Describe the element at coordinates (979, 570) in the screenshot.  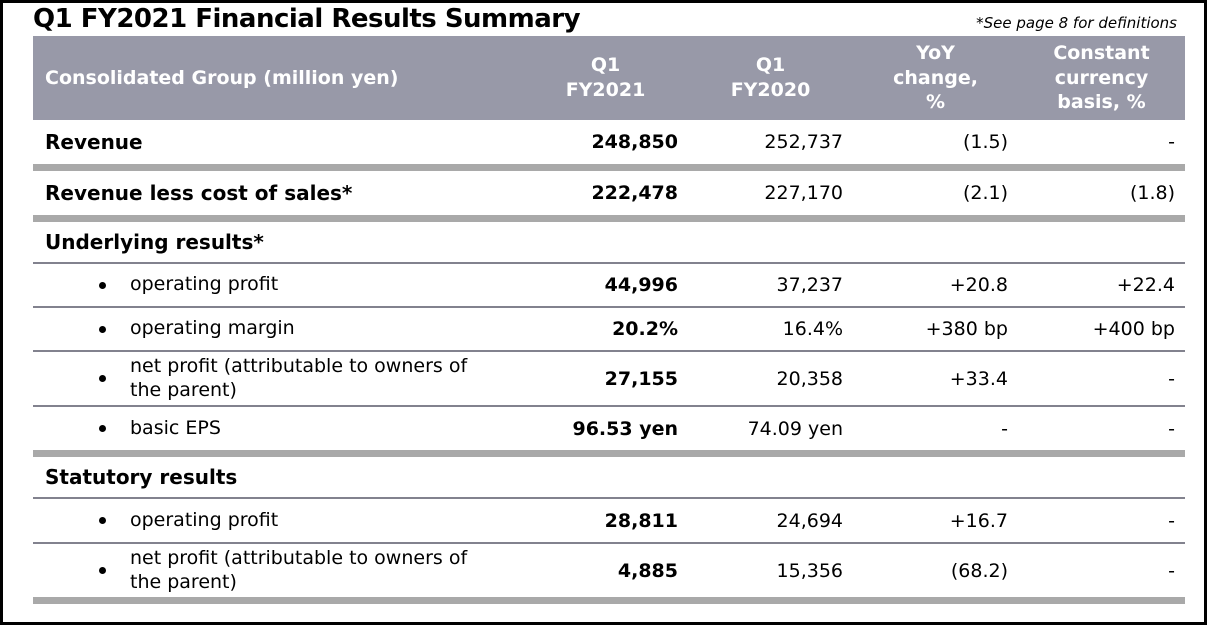
I see `value-yoy-change: (68.2)` at that location.